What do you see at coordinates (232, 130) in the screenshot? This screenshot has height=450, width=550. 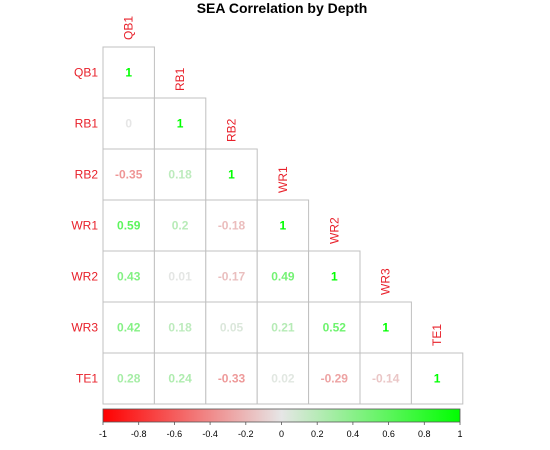 I see `column-label: RB2` at bounding box center [232, 130].